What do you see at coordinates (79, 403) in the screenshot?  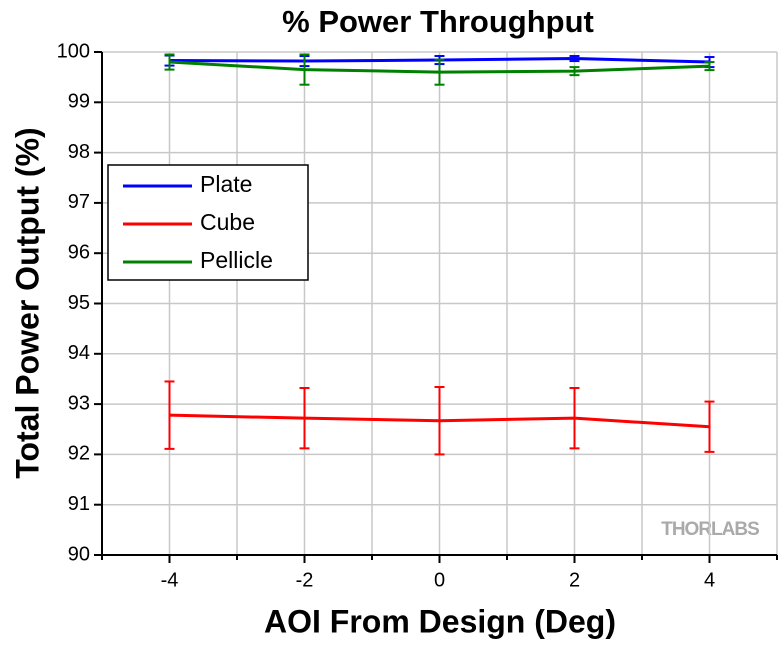 I see `y-tick-label: 93` at bounding box center [79, 403].